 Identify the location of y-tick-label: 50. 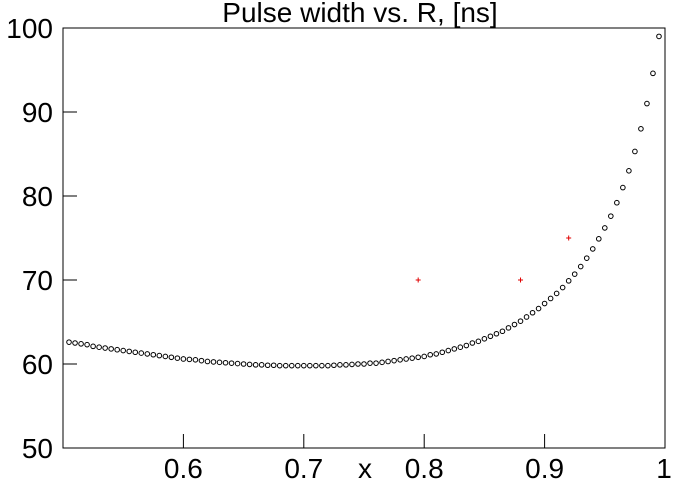
(37, 448).